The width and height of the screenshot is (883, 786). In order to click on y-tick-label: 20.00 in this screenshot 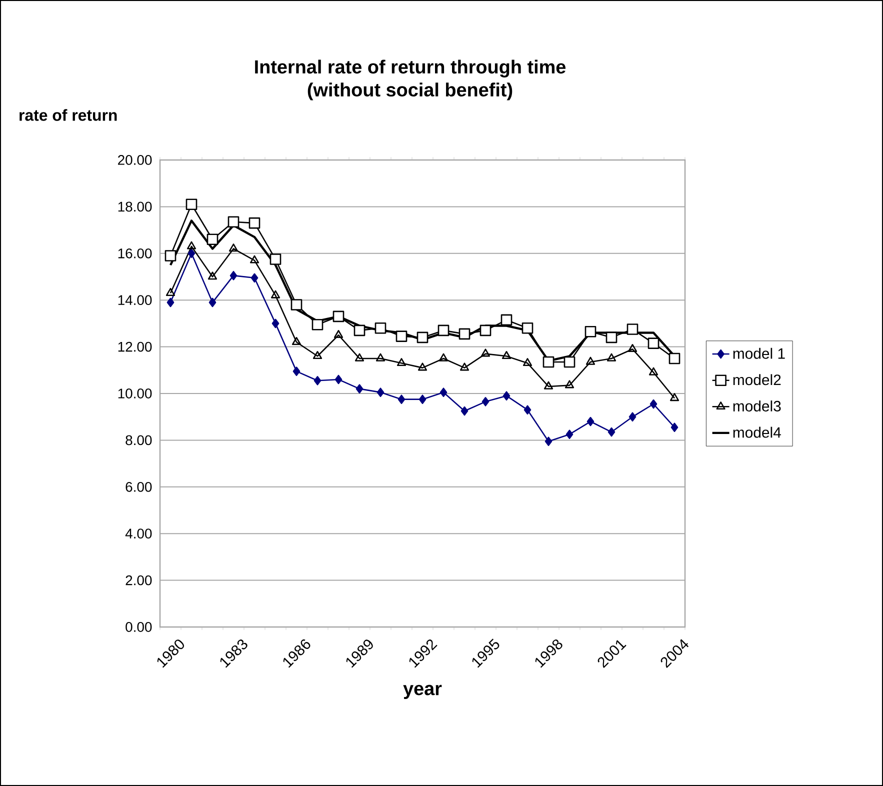, I will do `click(135, 160)`.